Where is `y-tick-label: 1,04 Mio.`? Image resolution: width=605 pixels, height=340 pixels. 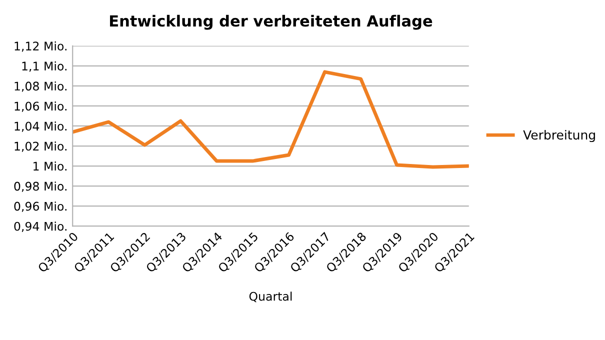
y-tick-label: 1,04 Mio. is located at coordinates (40, 127).